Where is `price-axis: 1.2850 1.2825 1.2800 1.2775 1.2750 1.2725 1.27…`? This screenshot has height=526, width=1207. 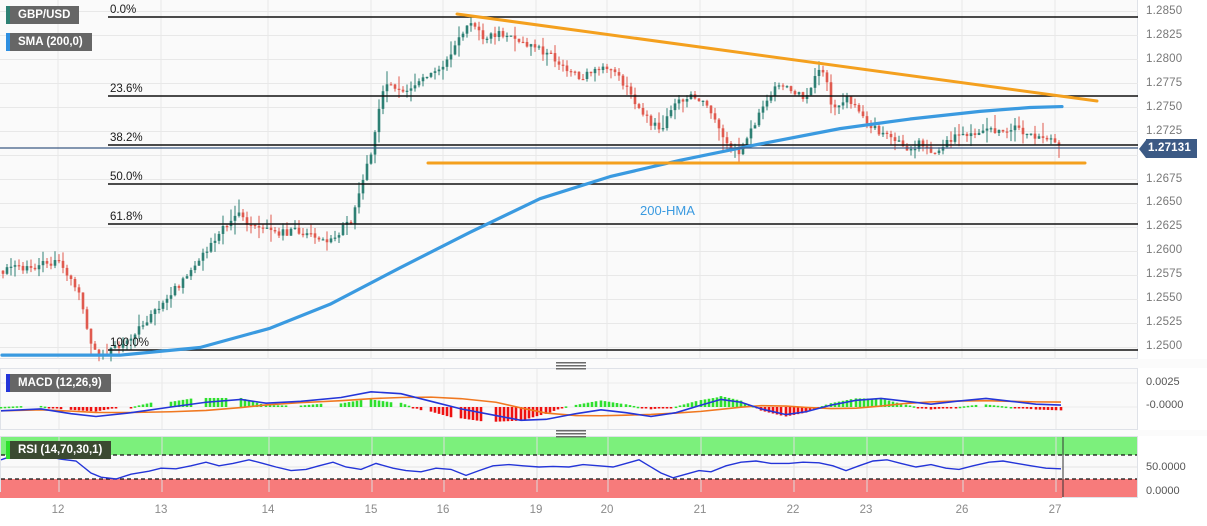
price-axis: 1.2850 1.2825 1.2800 1.2775 1.2750 1.2725 1.27… is located at coordinates (1172, 179).